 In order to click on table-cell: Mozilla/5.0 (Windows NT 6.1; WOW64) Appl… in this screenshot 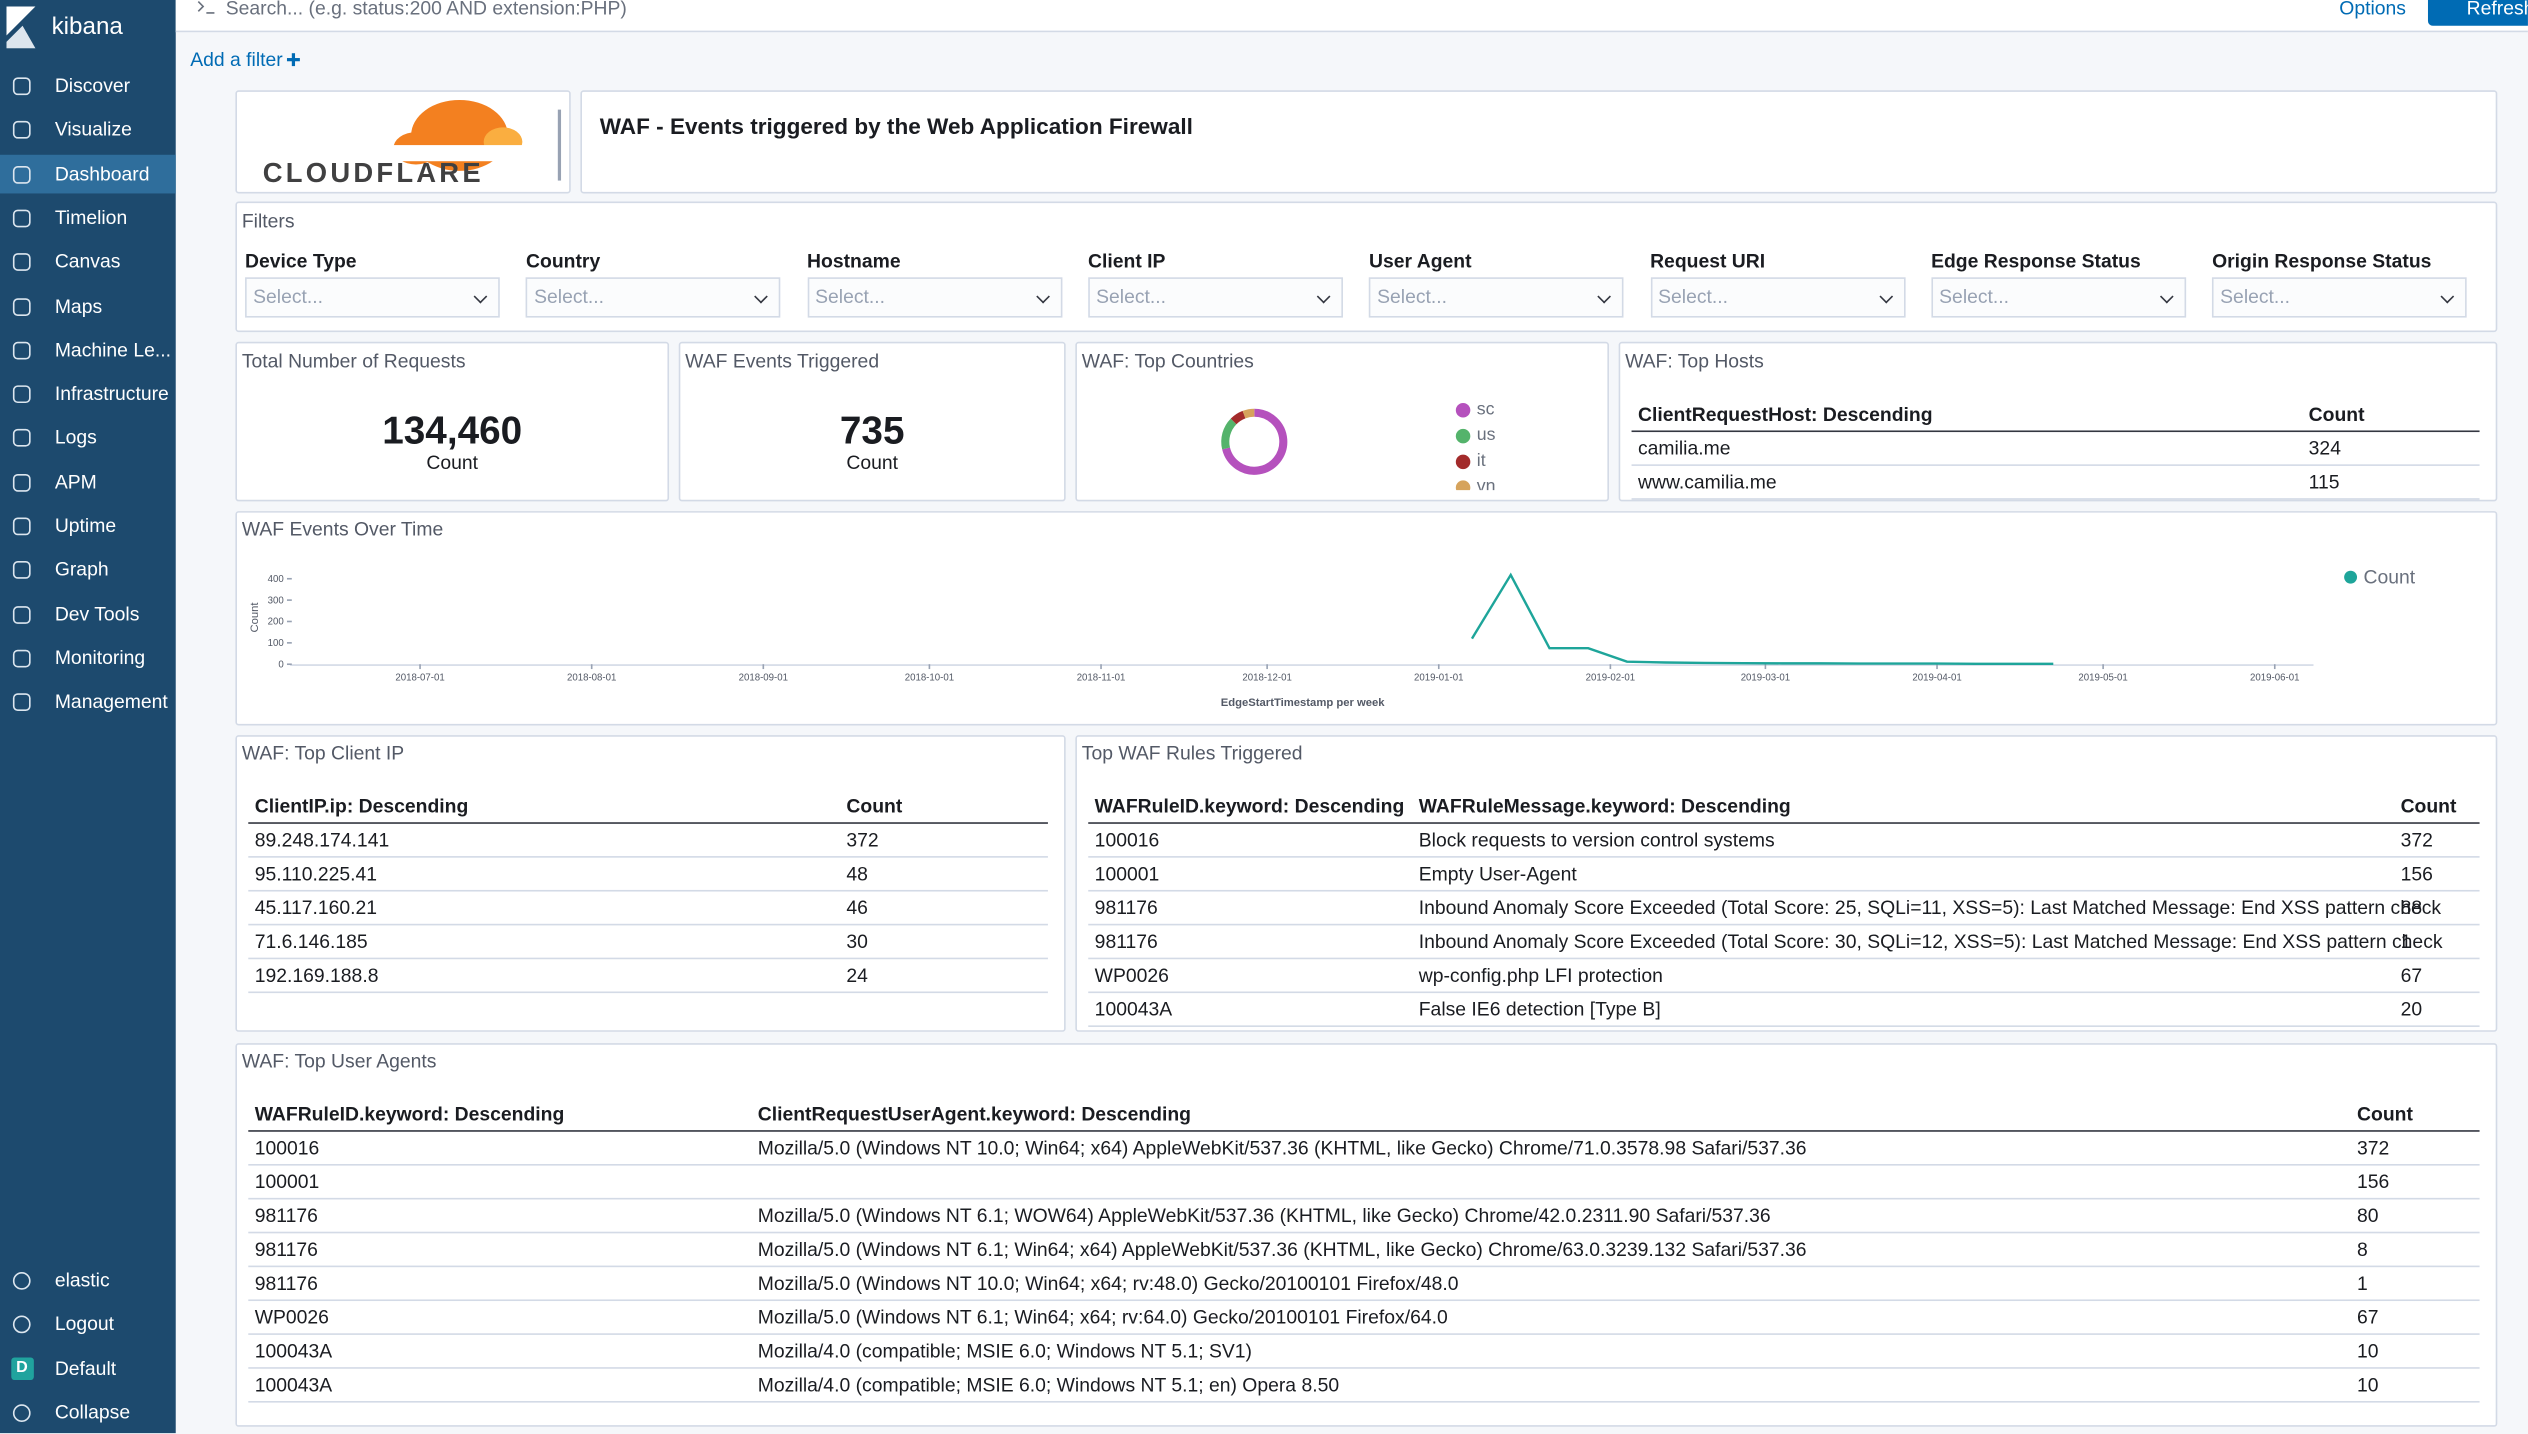, I will do `click(1264, 1215)`.